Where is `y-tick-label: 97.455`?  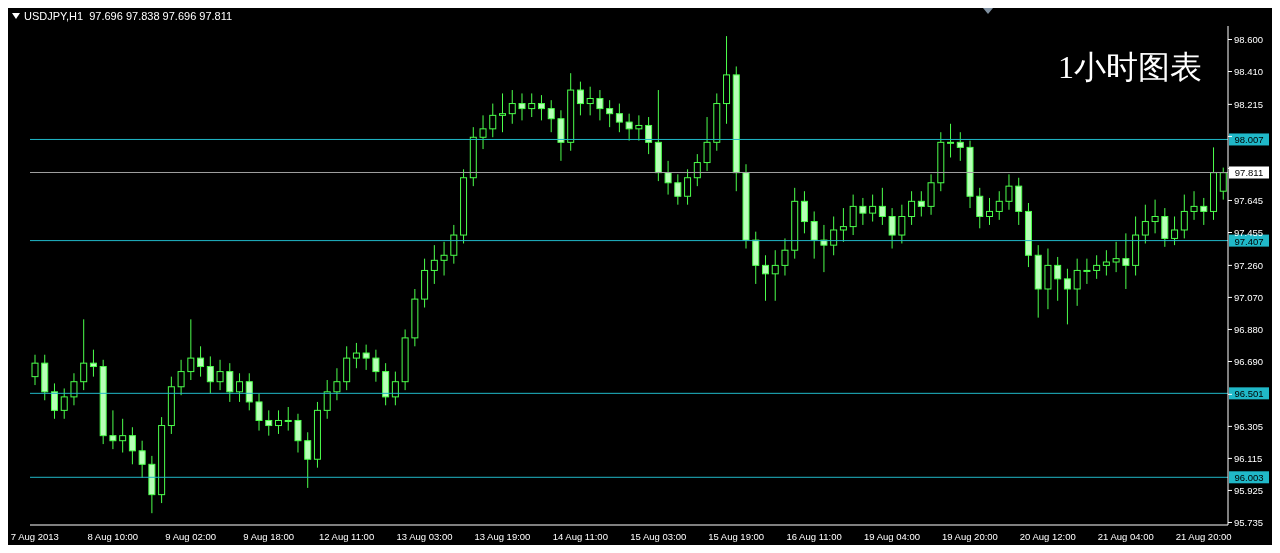 y-tick-label: 97.455 is located at coordinates (1249, 232).